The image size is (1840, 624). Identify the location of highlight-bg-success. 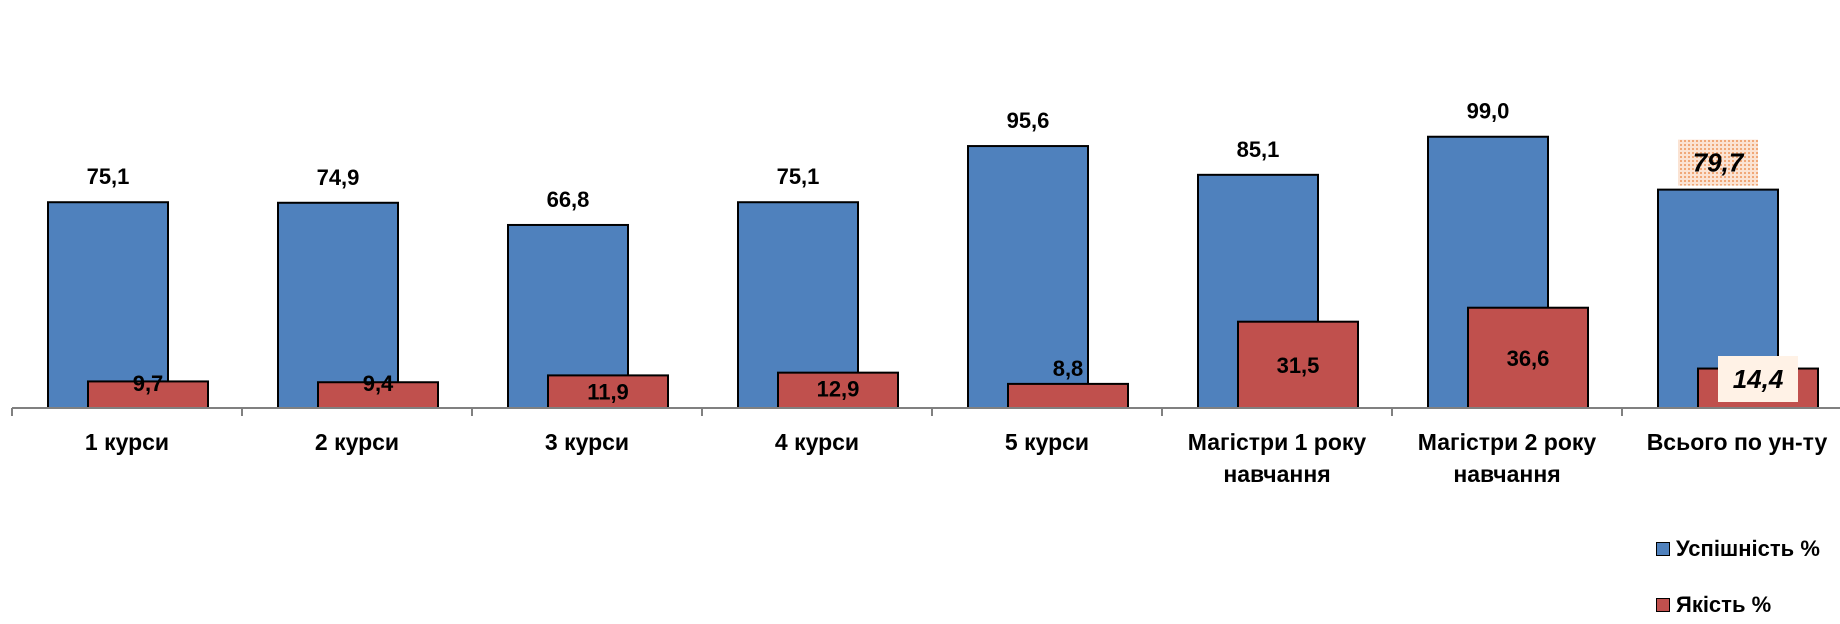
(1718, 162).